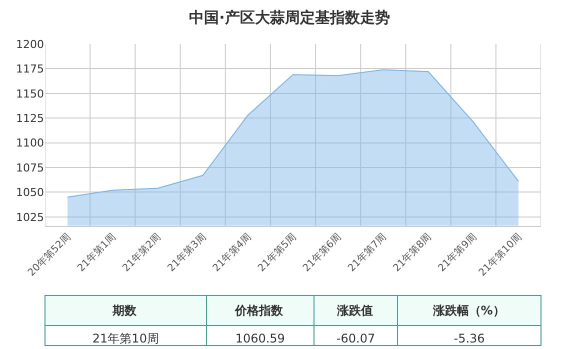 This screenshot has width=579, height=349. What do you see at coordinates (367, 252) in the screenshot?
I see `x-tick-label: 21年第7周` at bounding box center [367, 252].